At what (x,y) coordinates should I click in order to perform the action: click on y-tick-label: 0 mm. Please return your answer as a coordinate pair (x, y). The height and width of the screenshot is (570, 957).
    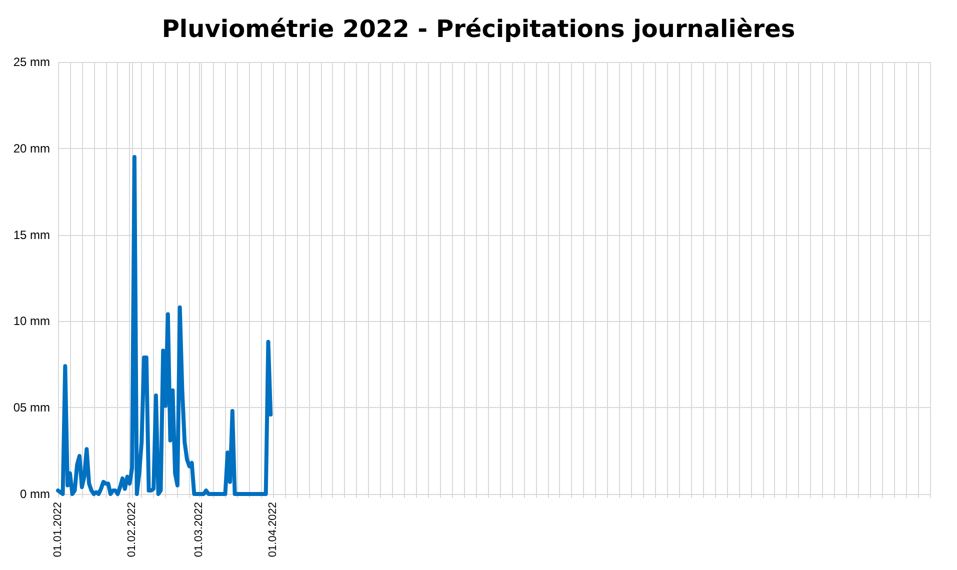
    Looking at the image, I should click on (35, 494).